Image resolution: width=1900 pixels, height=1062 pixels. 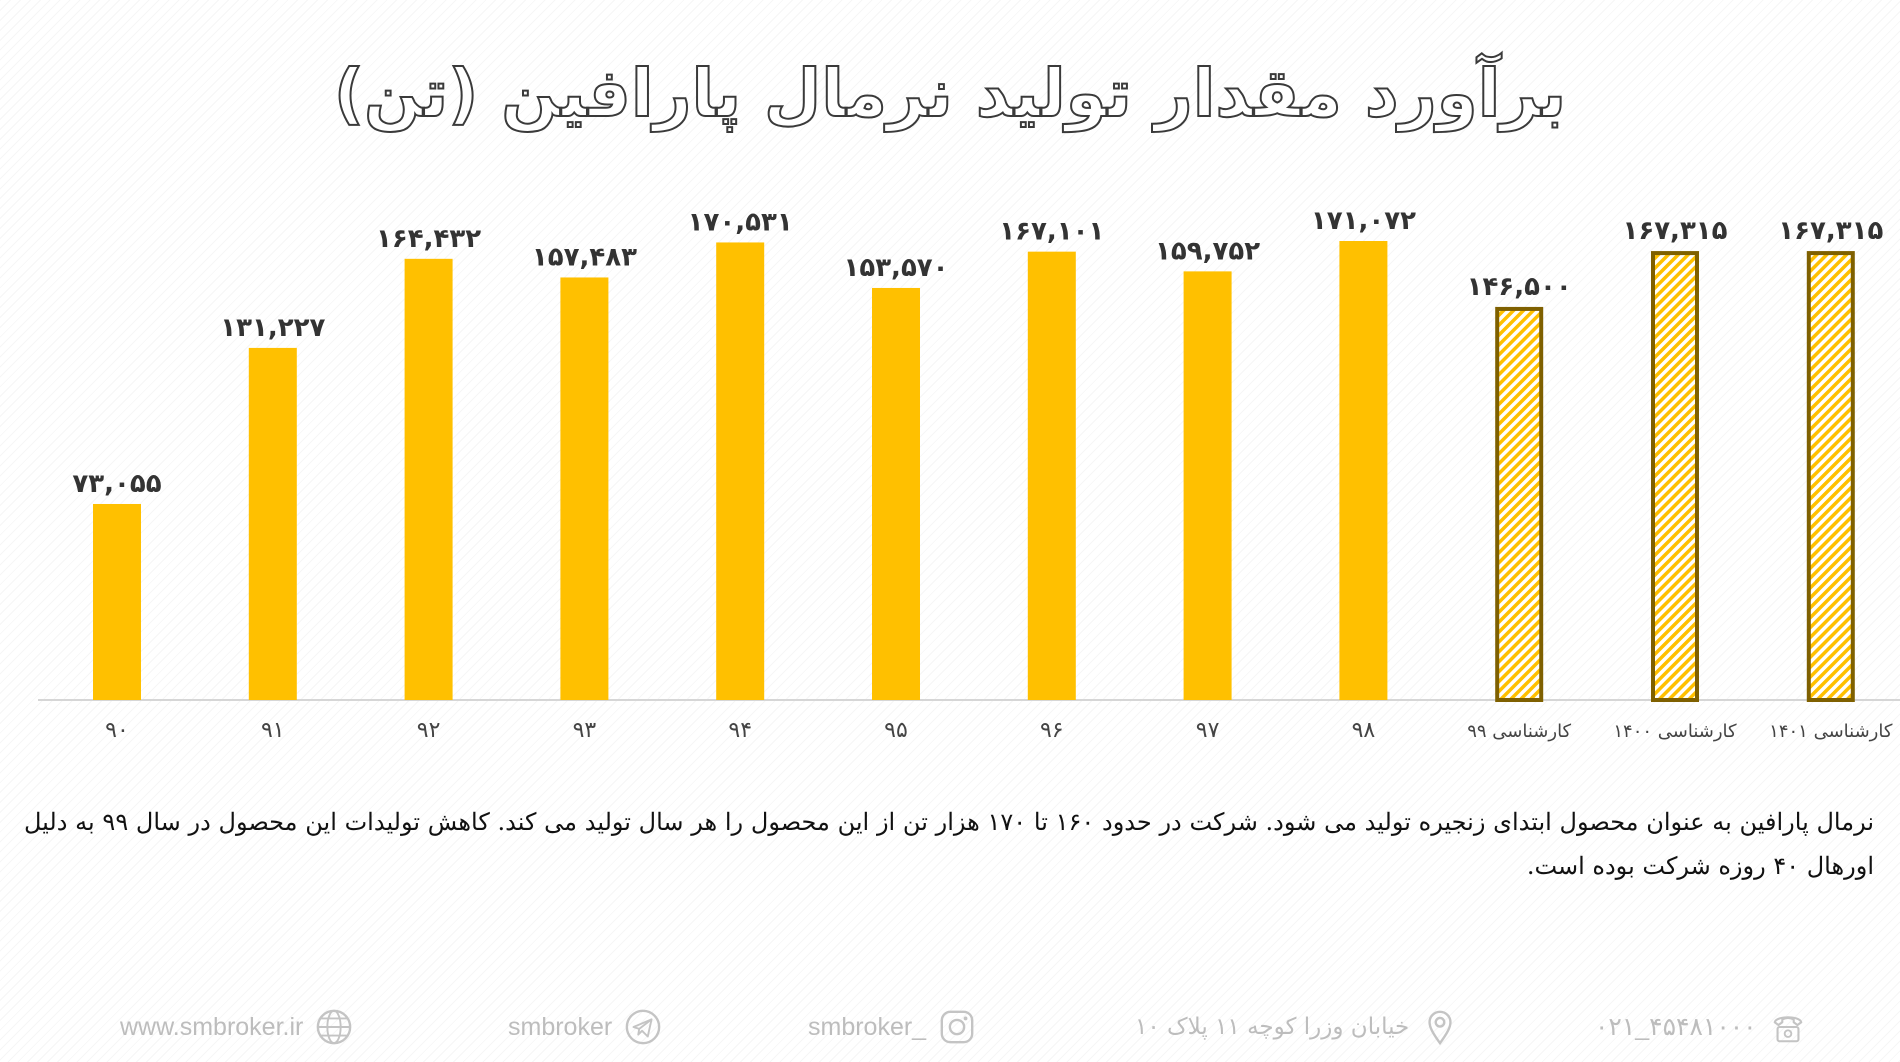 I want to click on instagram-text: smbroker_, so click(x=867, y=1026).